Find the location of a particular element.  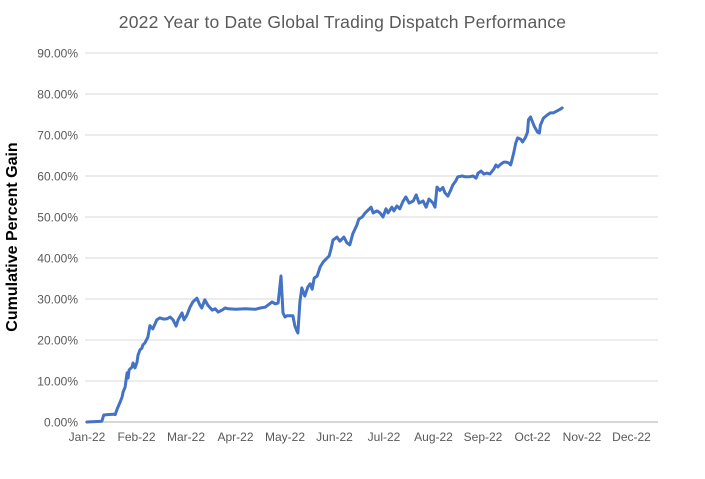

x-tick-label: Sep-22 is located at coordinates (483, 437).